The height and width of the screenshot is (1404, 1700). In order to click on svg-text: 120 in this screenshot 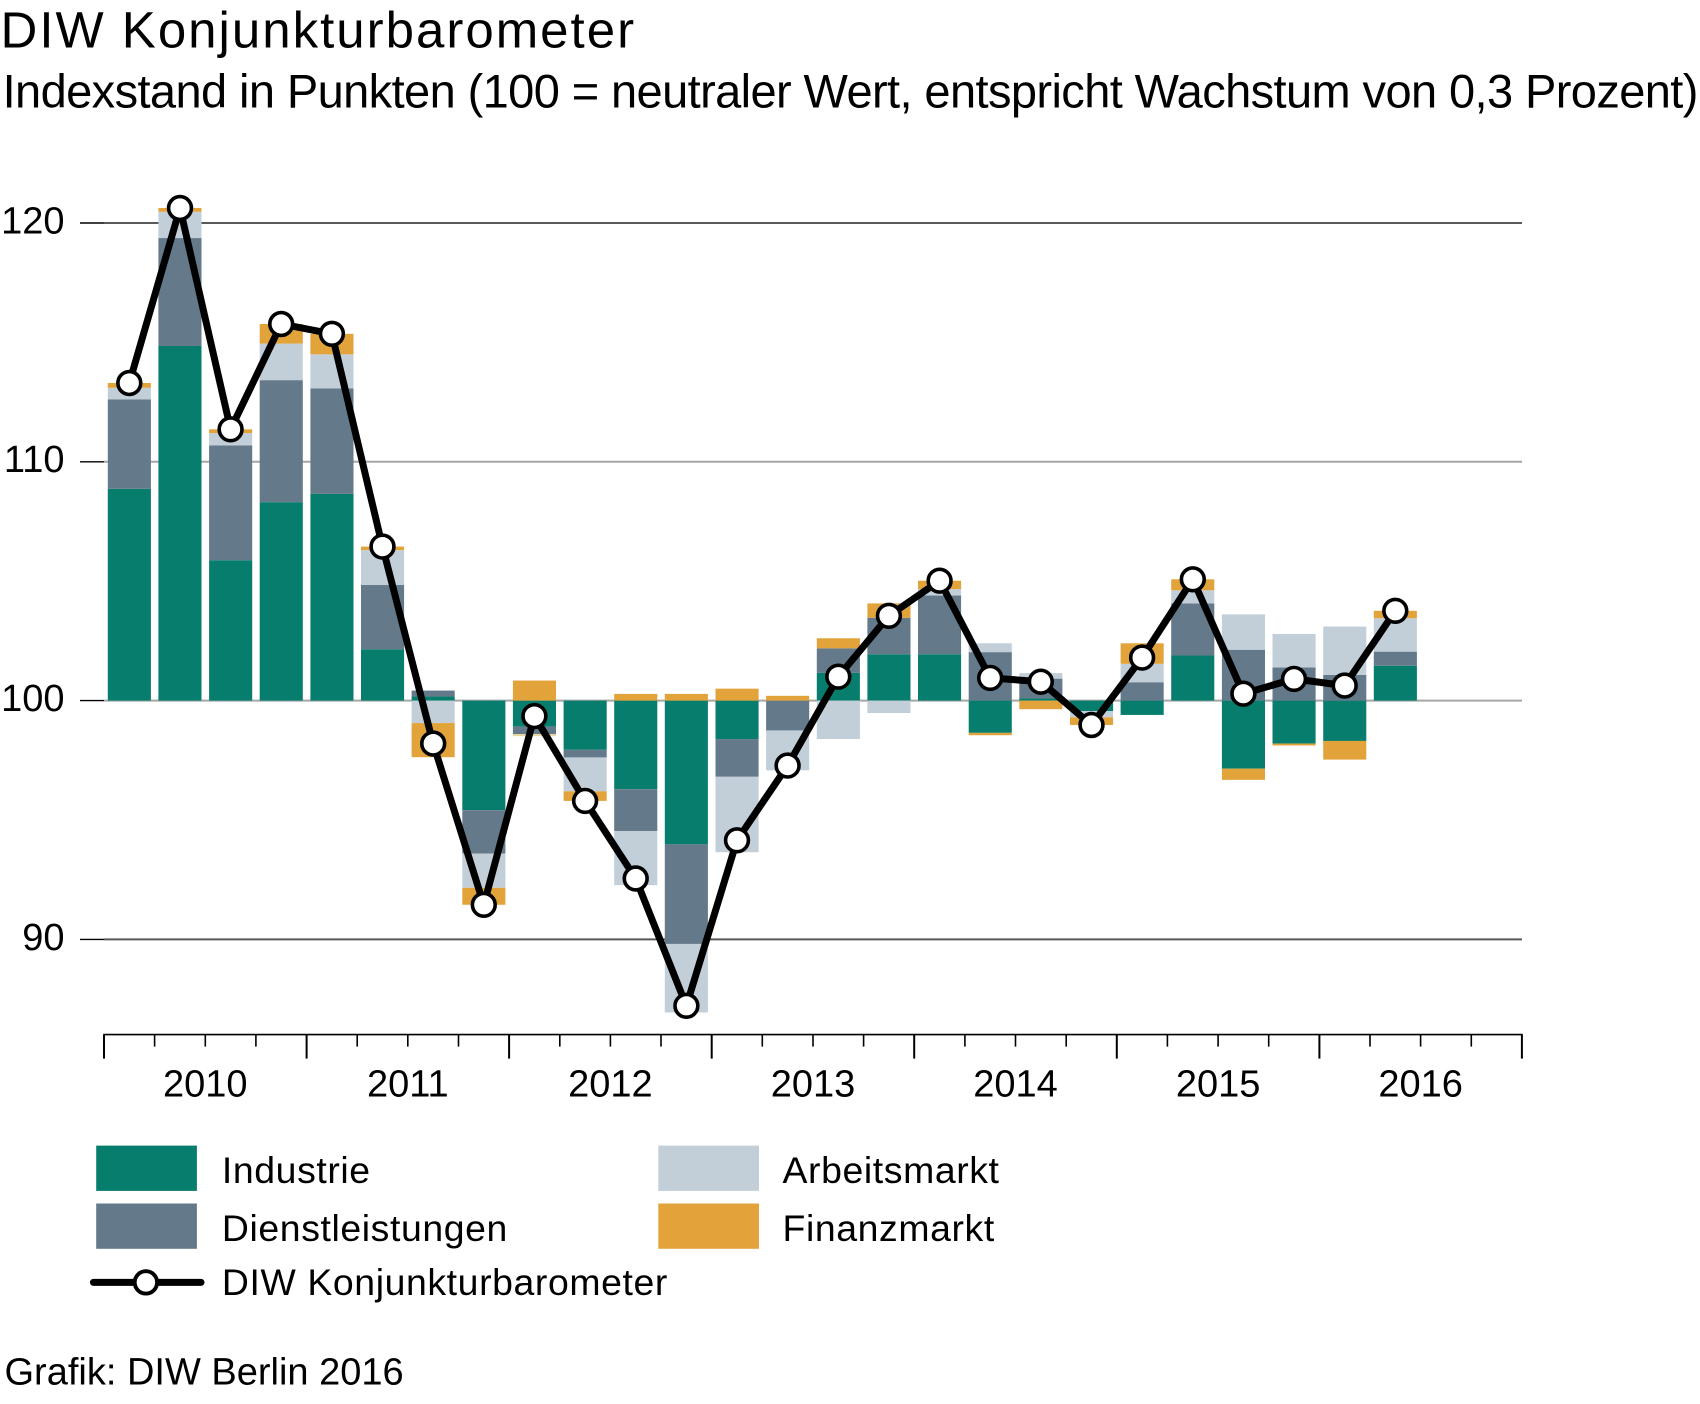, I will do `click(32, 221)`.